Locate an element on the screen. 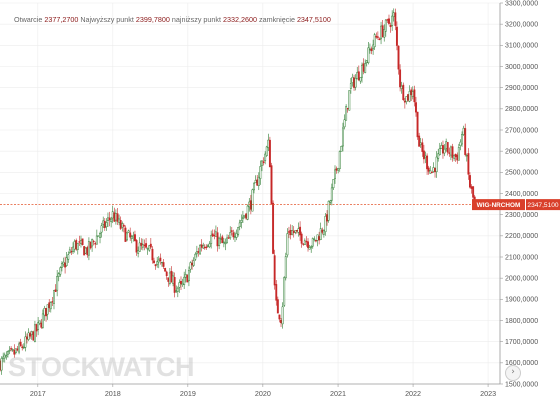  y-tick-label: 3000,0000 is located at coordinates (521, 67).